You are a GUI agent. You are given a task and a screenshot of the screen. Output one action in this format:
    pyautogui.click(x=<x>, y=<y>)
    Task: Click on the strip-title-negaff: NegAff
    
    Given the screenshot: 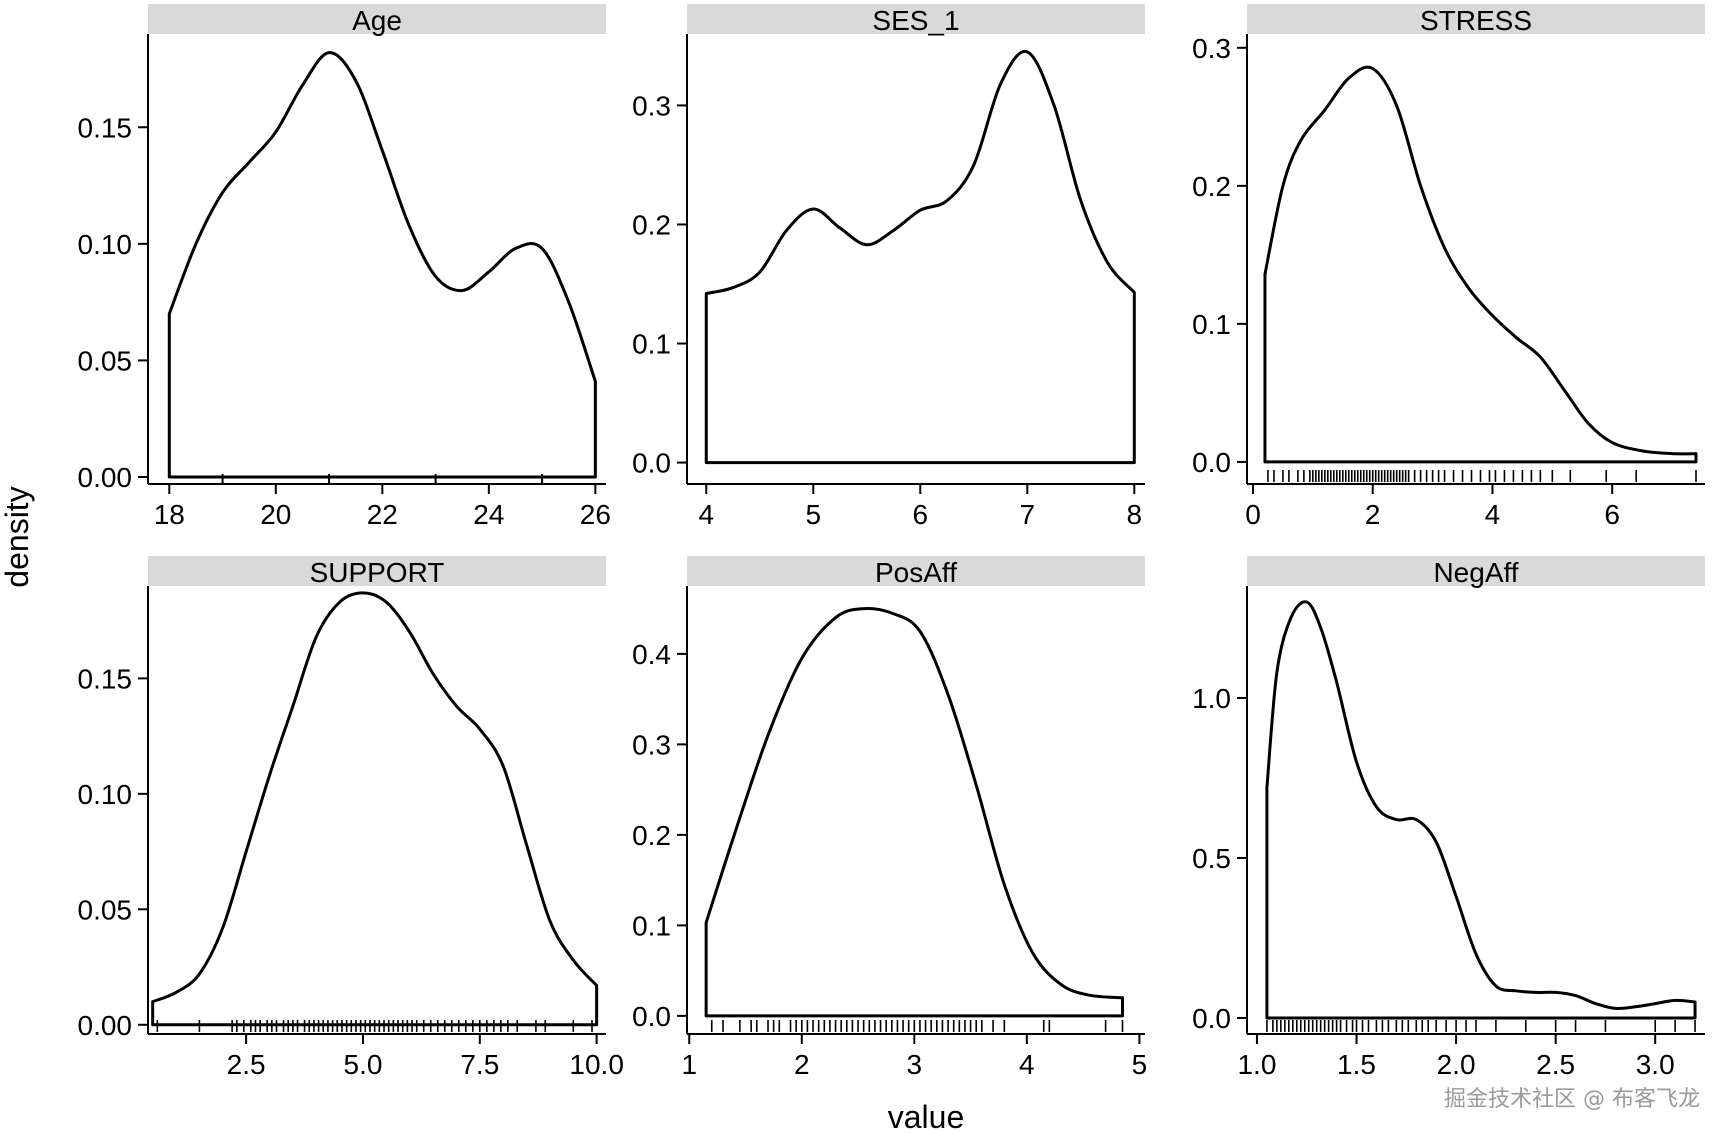 What is the action you would take?
    pyautogui.click(x=1475, y=572)
    